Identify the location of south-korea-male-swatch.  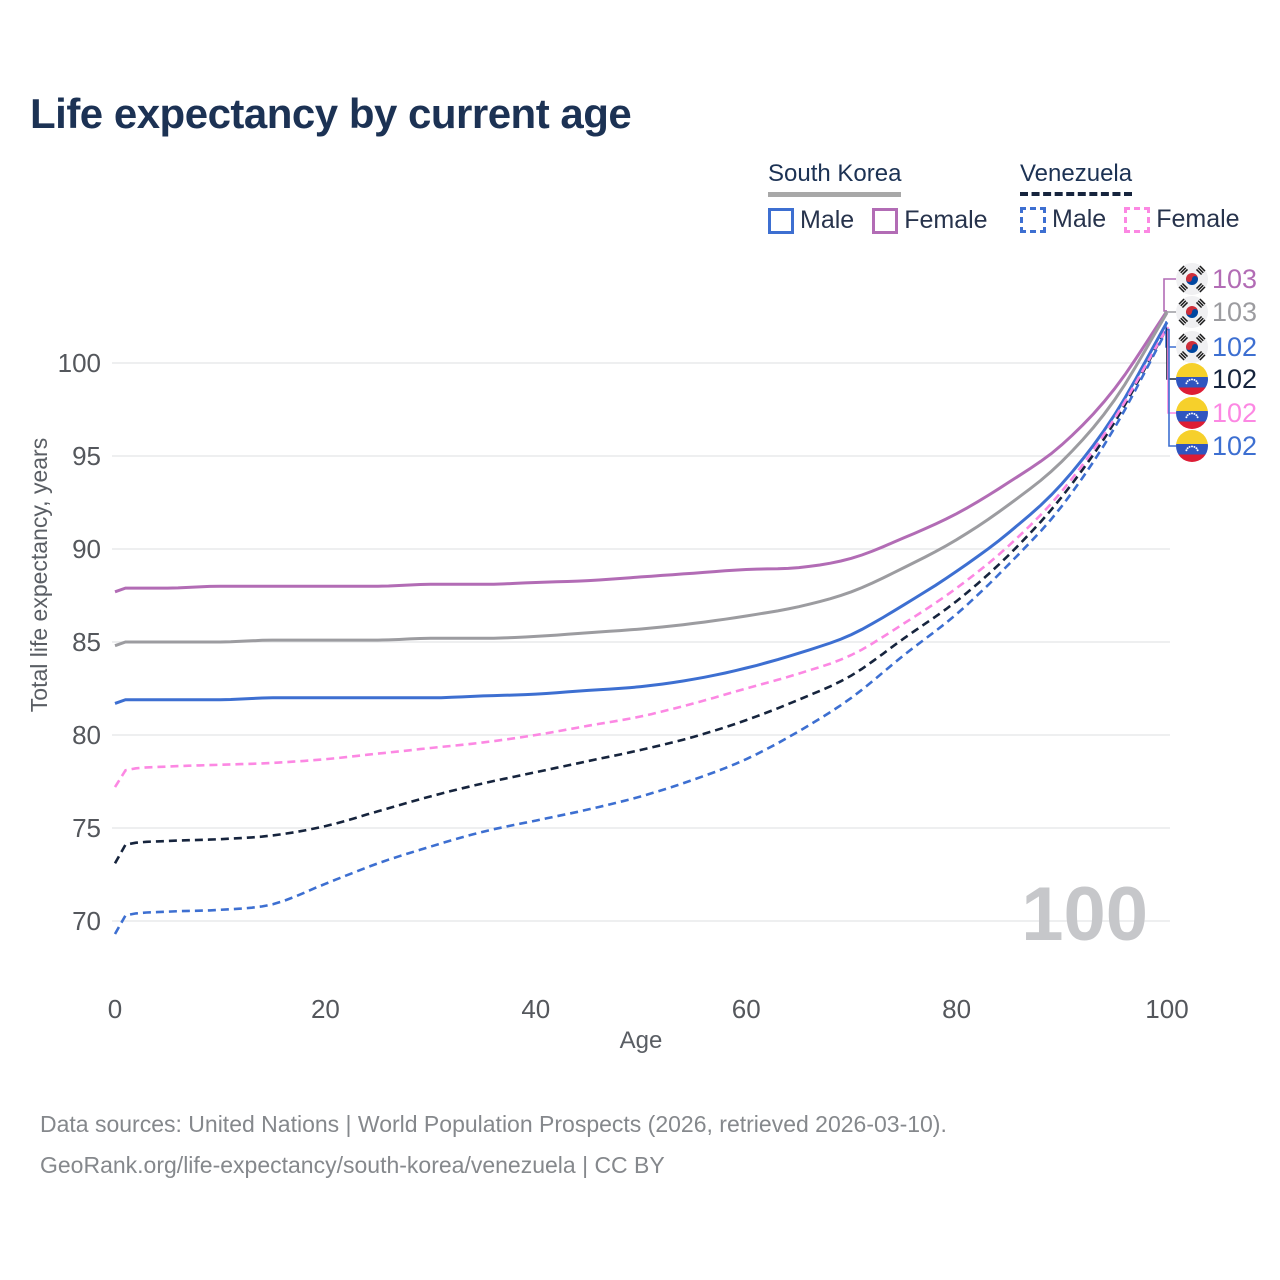
(781, 220).